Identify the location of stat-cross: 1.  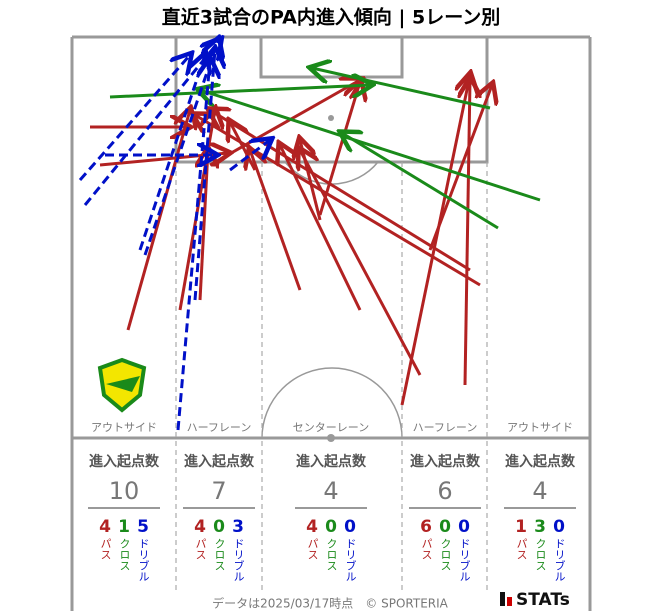
(124, 527).